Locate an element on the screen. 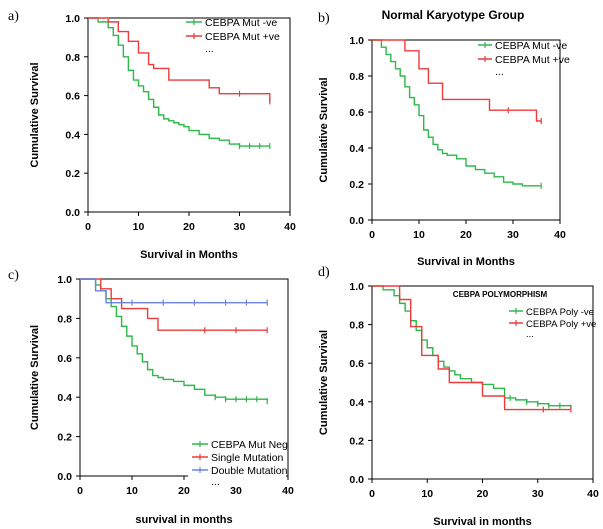 This screenshot has width=603, height=529. panel-a-x-tick-label: 20 is located at coordinates (189, 227).